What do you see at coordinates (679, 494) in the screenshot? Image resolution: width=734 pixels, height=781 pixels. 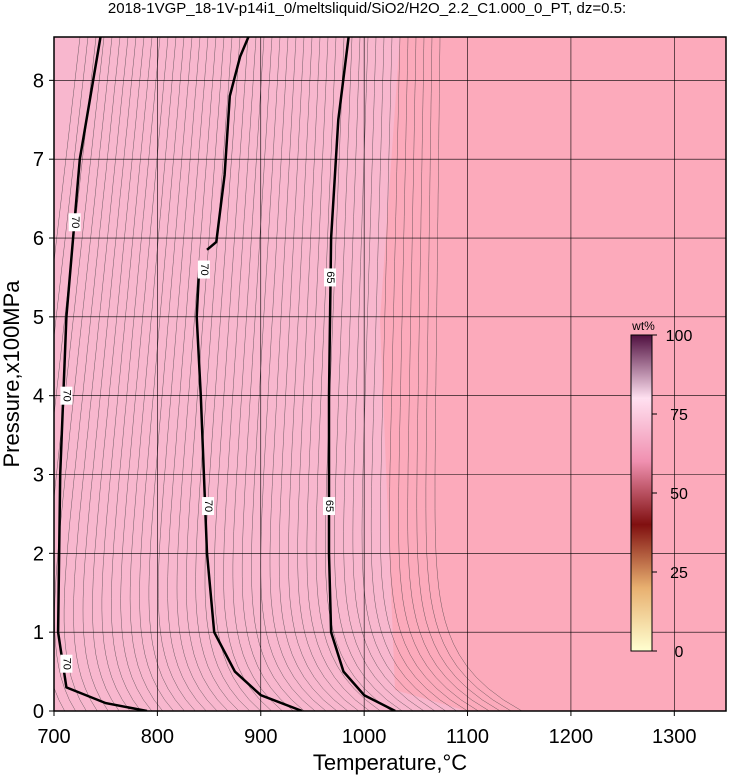 I see `colorbar-tick-label: 50` at bounding box center [679, 494].